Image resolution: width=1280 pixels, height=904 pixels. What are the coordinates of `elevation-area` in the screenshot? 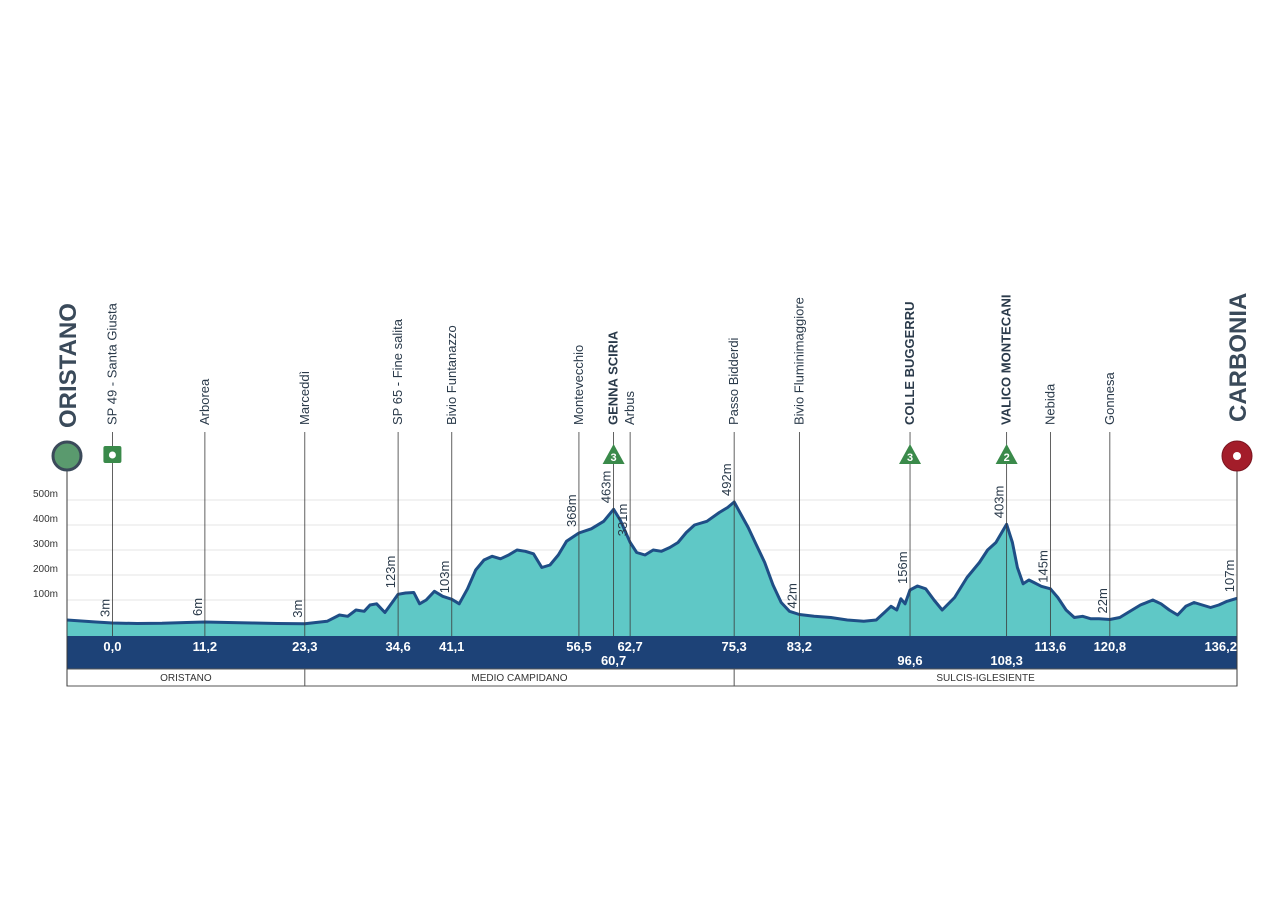 It's located at (652, 569).